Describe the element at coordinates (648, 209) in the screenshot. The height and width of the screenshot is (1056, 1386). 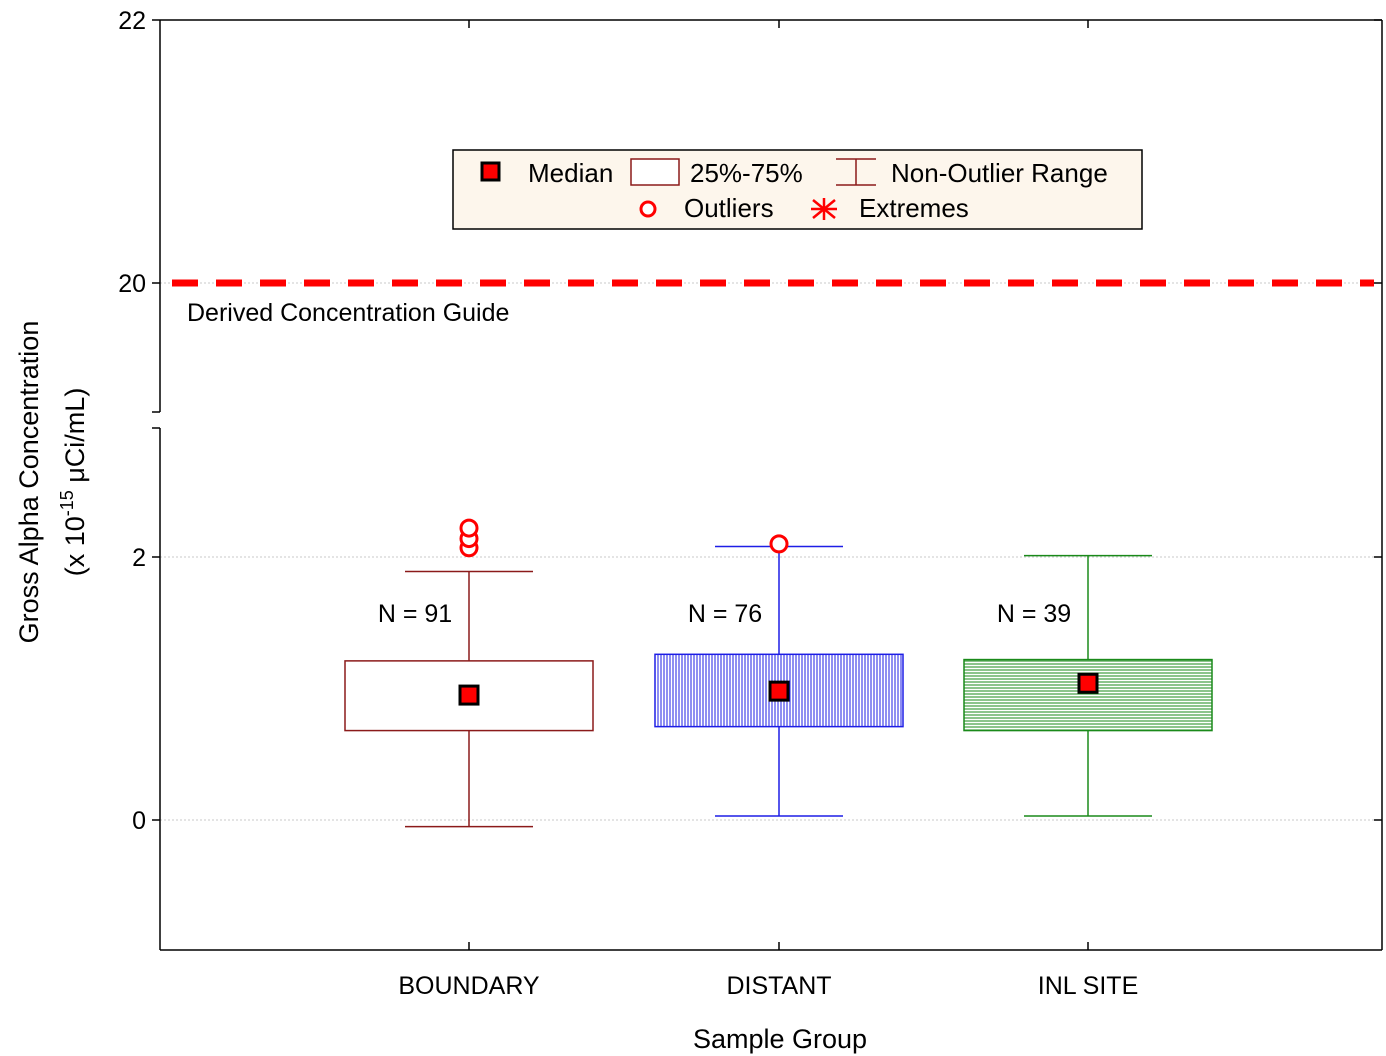
I see `legend-outlier-icon` at that location.